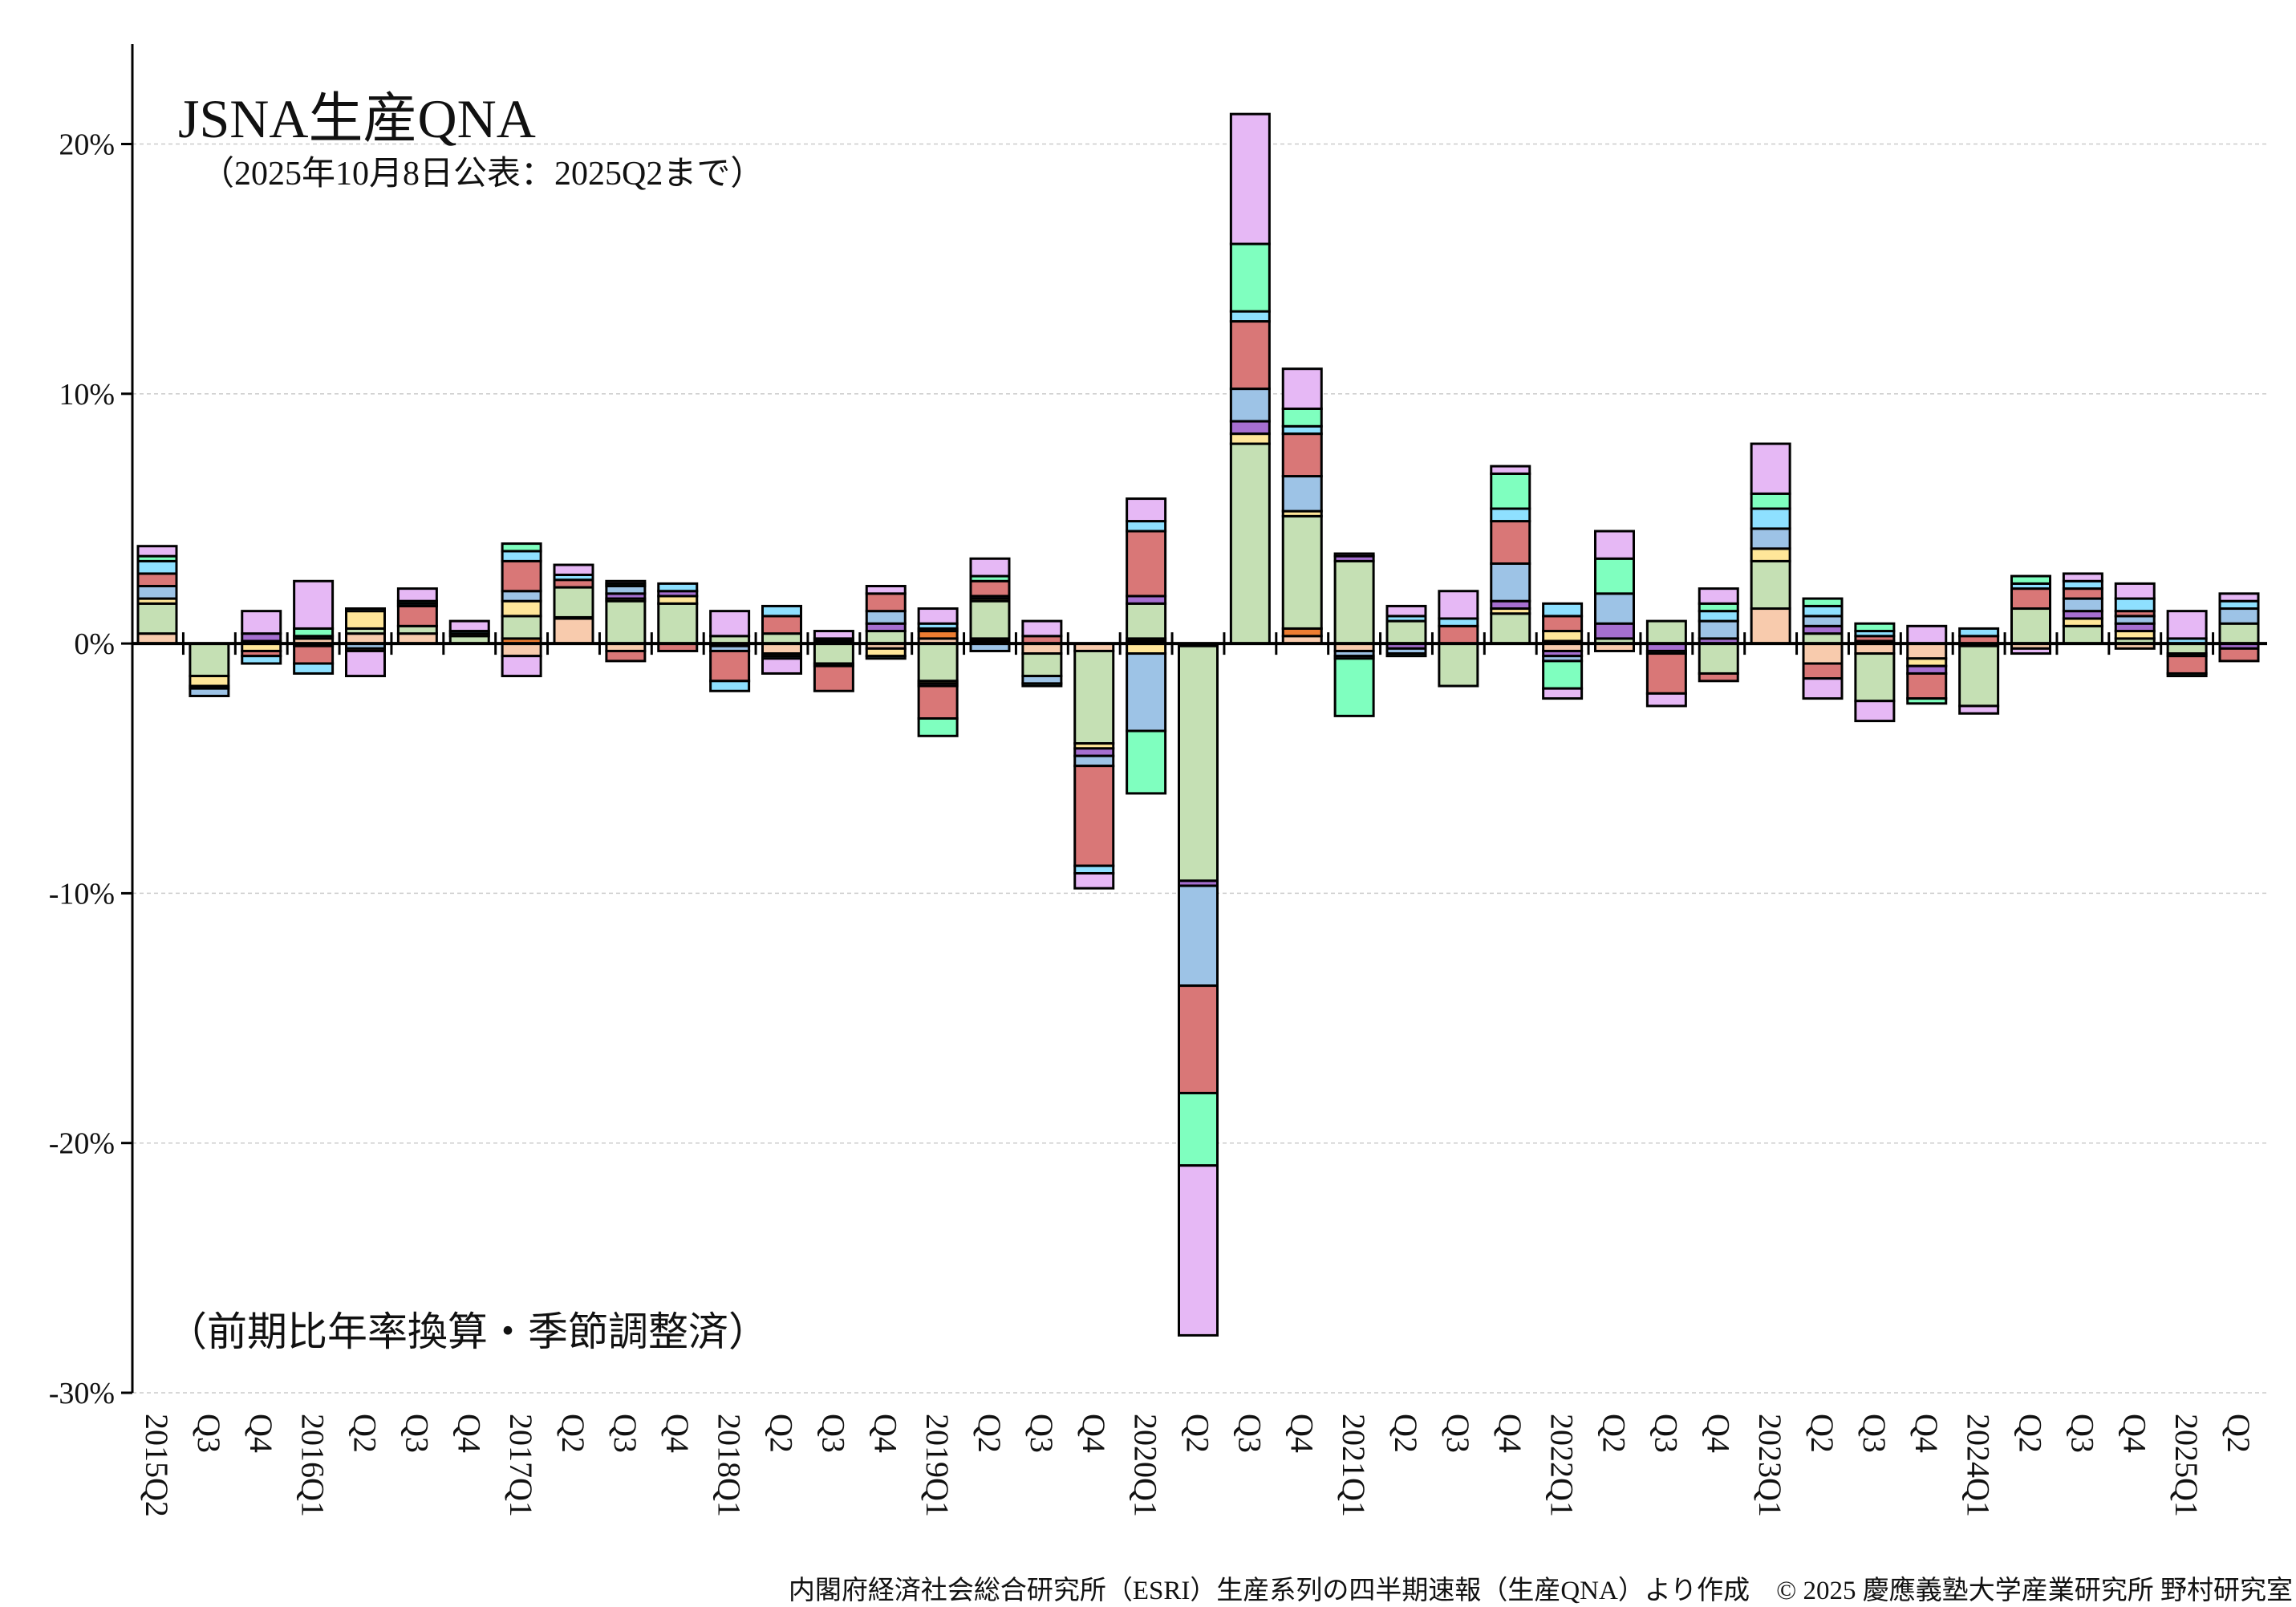 The image size is (2296, 1607). I want to click on chart-note: （前期比年率換算・季節調整済）, so click(468, 1331).